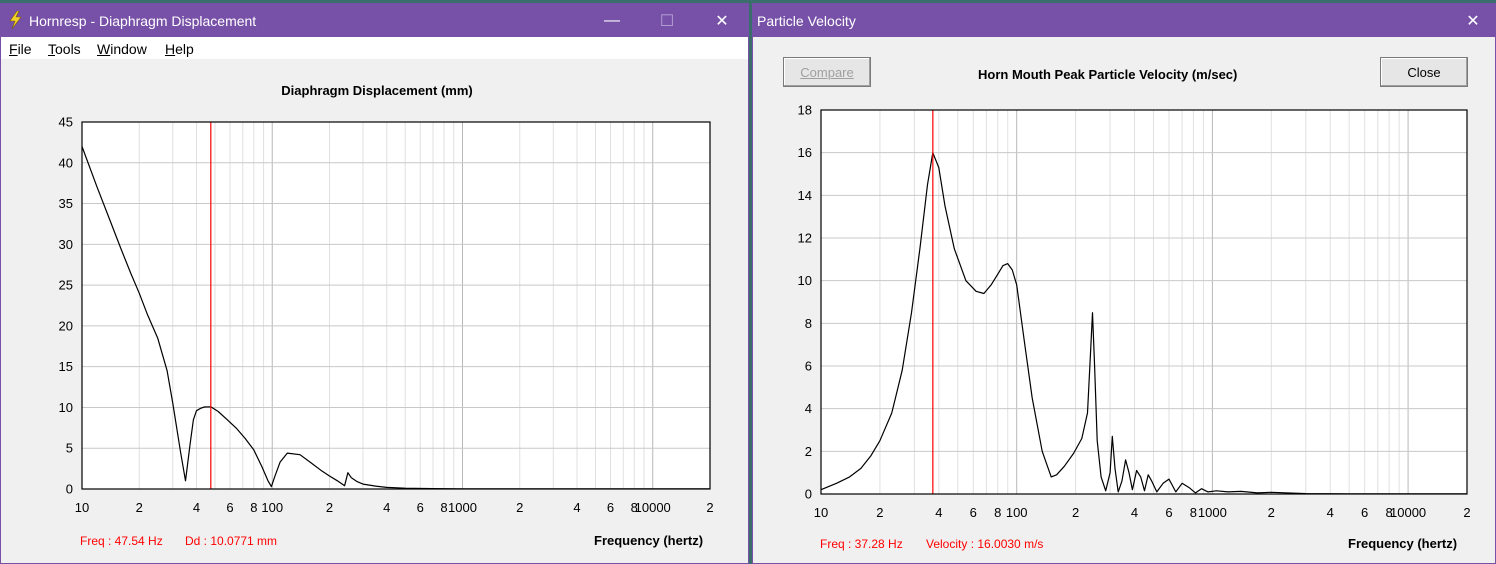 Image resolution: width=1496 pixels, height=564 pixels. Describe the element at coordinates (1424, 72) in the screenshot. I see `close-dialog-button: Close` at that location.